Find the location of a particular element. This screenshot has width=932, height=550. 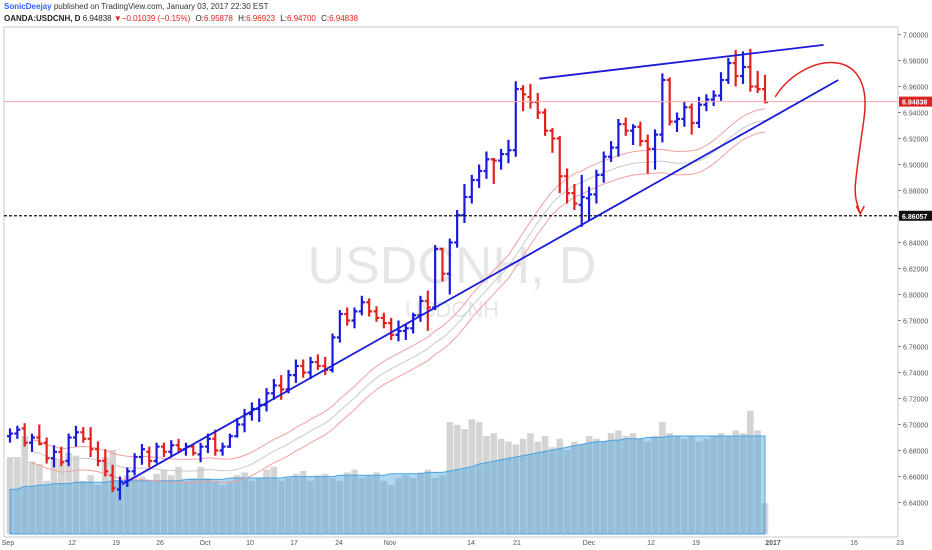

projection-arrow is located at coordinates (820, 138).